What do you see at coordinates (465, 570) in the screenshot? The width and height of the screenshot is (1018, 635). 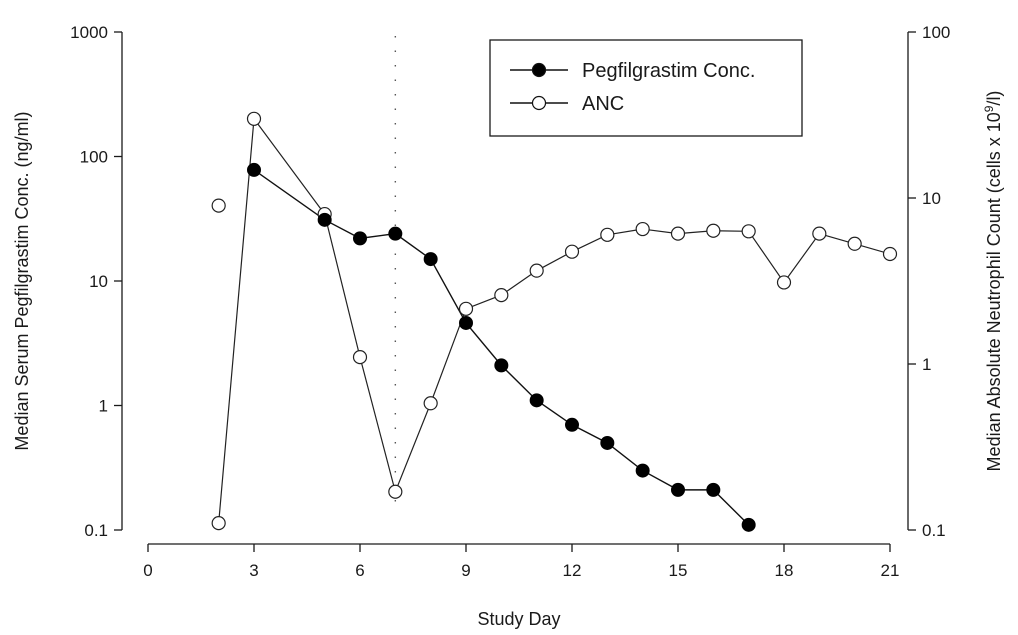 I see `x-tick-label: 9` at bounding box center [465, 570].